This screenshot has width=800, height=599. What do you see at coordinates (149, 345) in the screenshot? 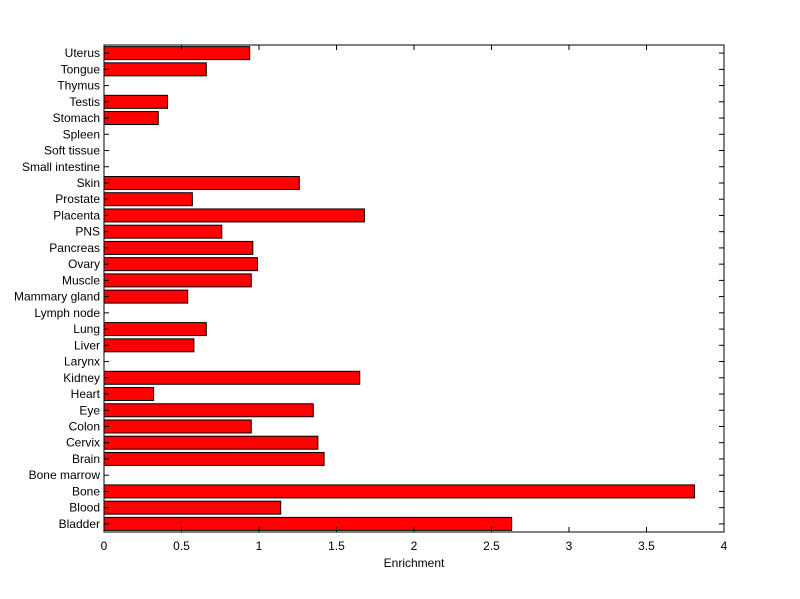
I see `bar-liver` at bounding box center [149, 345].